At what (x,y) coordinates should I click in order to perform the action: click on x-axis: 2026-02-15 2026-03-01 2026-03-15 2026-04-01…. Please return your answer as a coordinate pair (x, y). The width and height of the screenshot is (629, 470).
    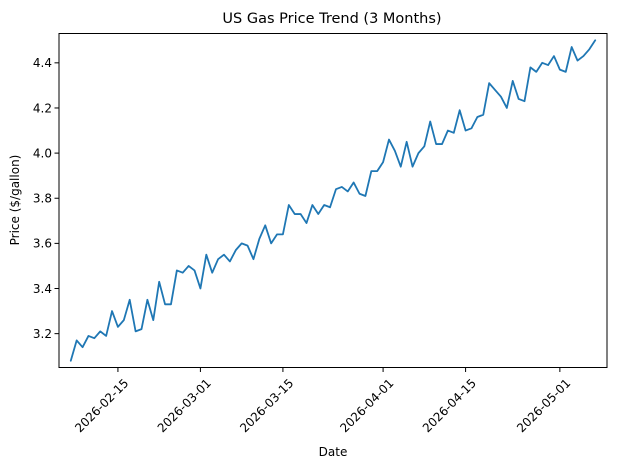
    Looking at the image, I should click on (322, 401).